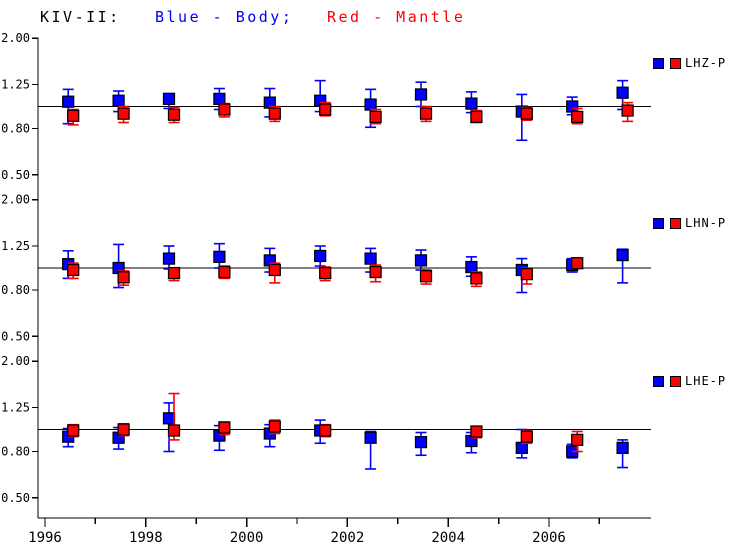 Image resolution: width=733 pixels, height=551 pixels. Describe the element at coordinates (396, 17) in the screenshot. I see `title-mantle-legend: Red - Mantle` at that location.